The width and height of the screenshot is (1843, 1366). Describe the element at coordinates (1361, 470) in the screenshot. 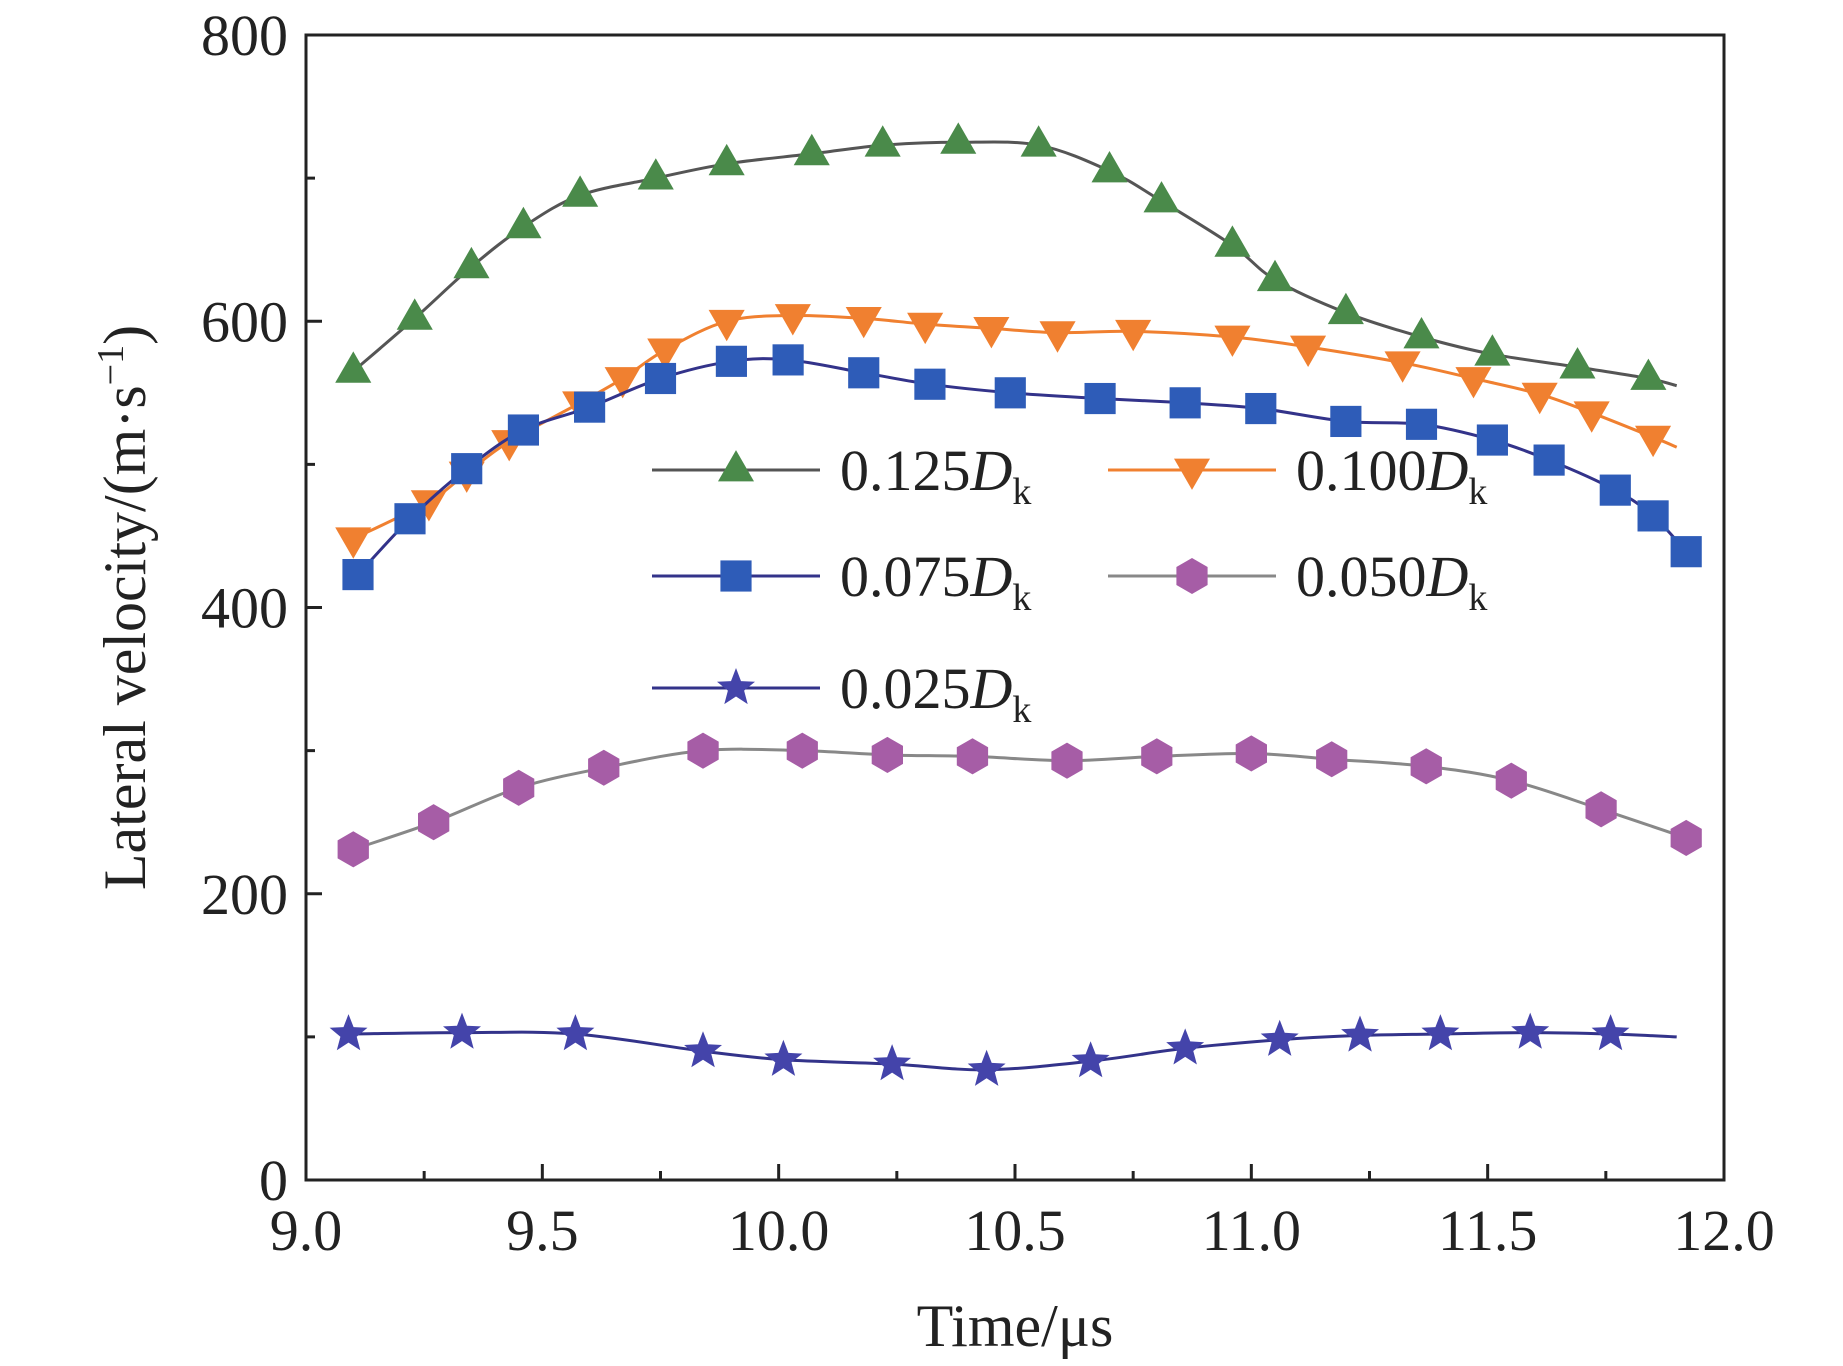

I see `legend-label-number: 0.100` at that location.